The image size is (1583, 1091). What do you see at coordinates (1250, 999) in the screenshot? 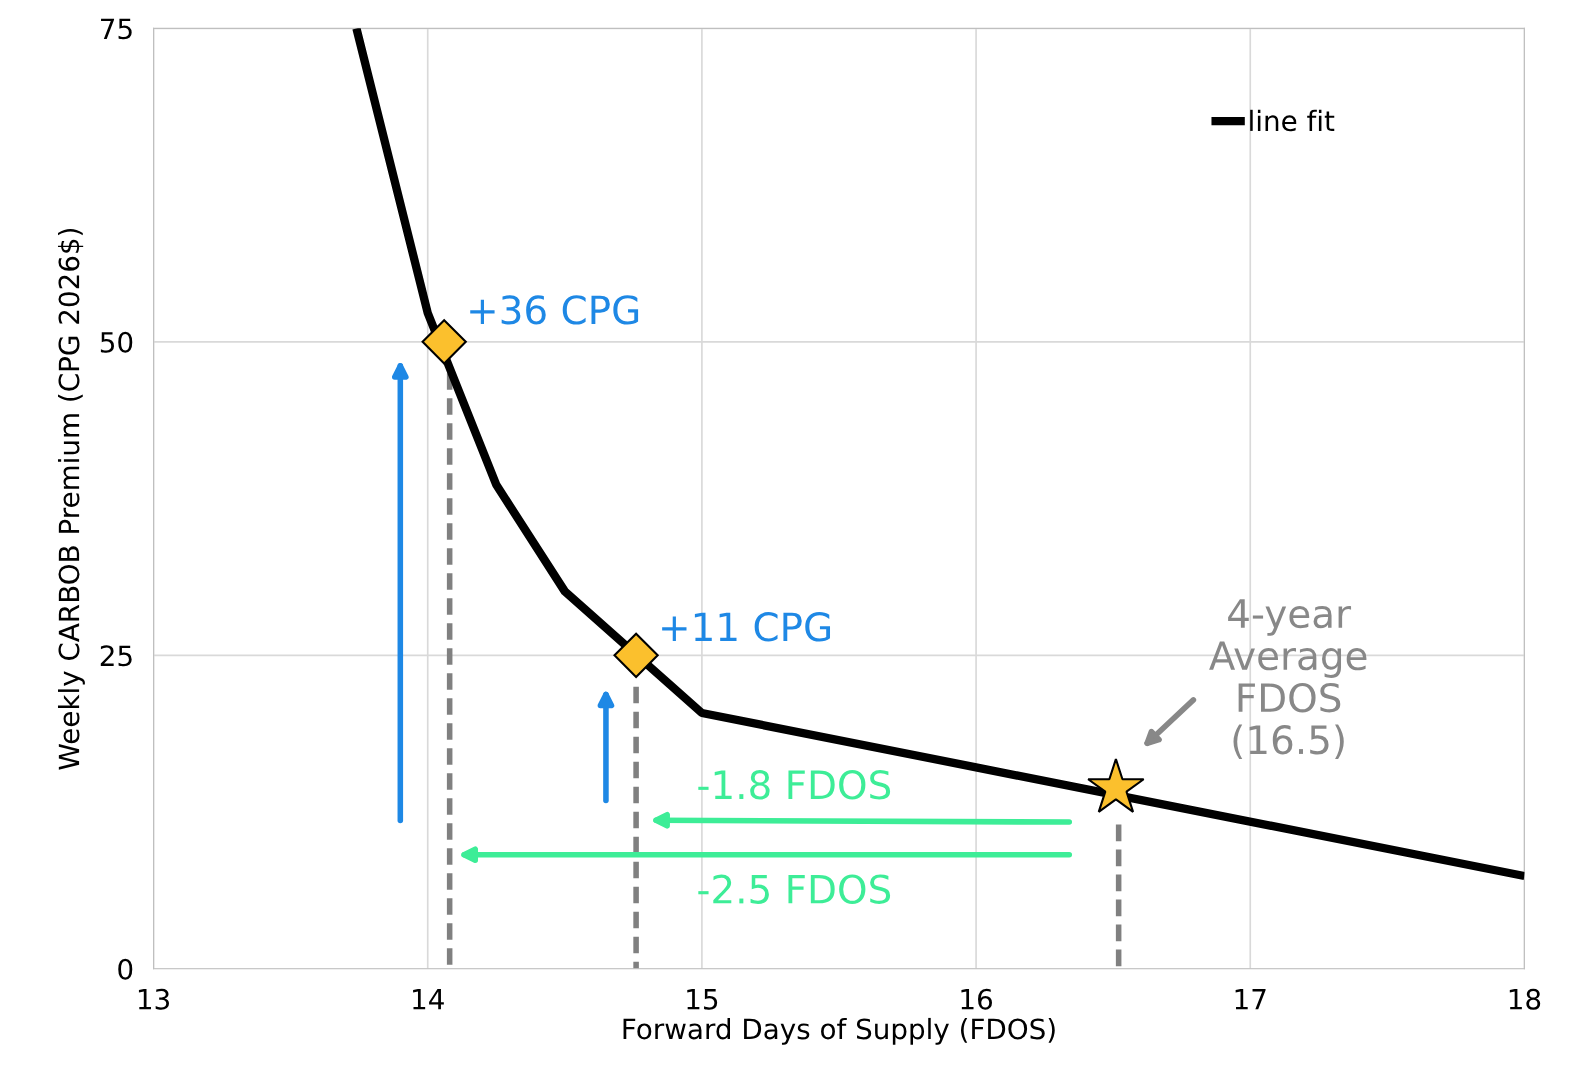
I see `x-tick-label: 17` at bounding box center [1250, 999].